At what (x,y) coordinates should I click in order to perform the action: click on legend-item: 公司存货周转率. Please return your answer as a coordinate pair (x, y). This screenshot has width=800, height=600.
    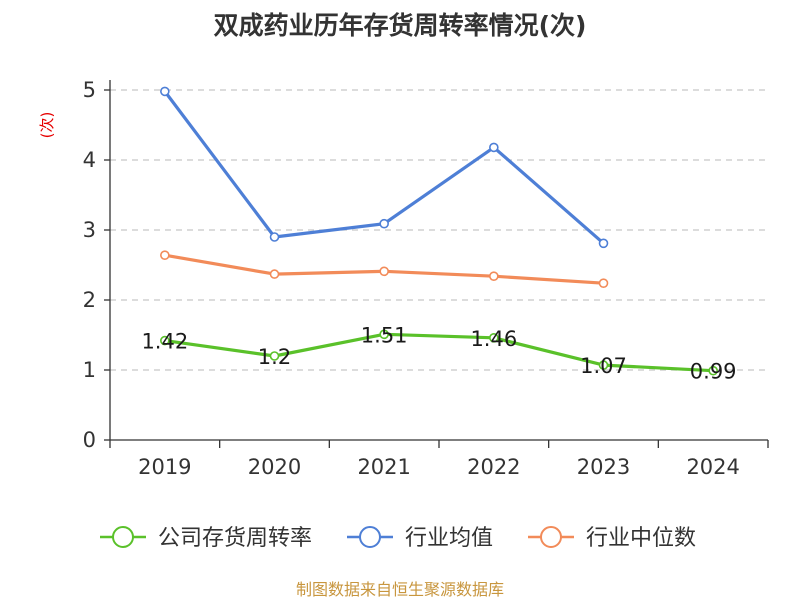
    Looking at the image, I should click on (206, 538).